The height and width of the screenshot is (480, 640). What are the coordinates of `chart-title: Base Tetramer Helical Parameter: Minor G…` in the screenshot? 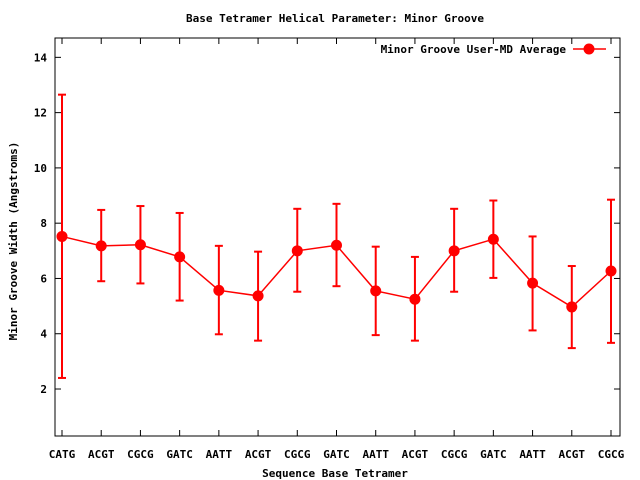 It's located at (335, 18).